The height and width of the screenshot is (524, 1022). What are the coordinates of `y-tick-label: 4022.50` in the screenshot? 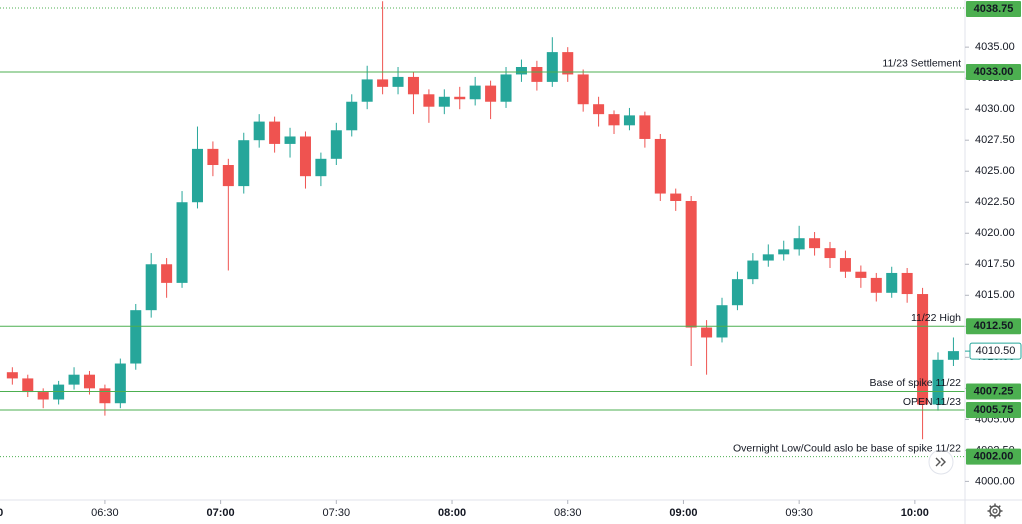 It's located at (995, 202).